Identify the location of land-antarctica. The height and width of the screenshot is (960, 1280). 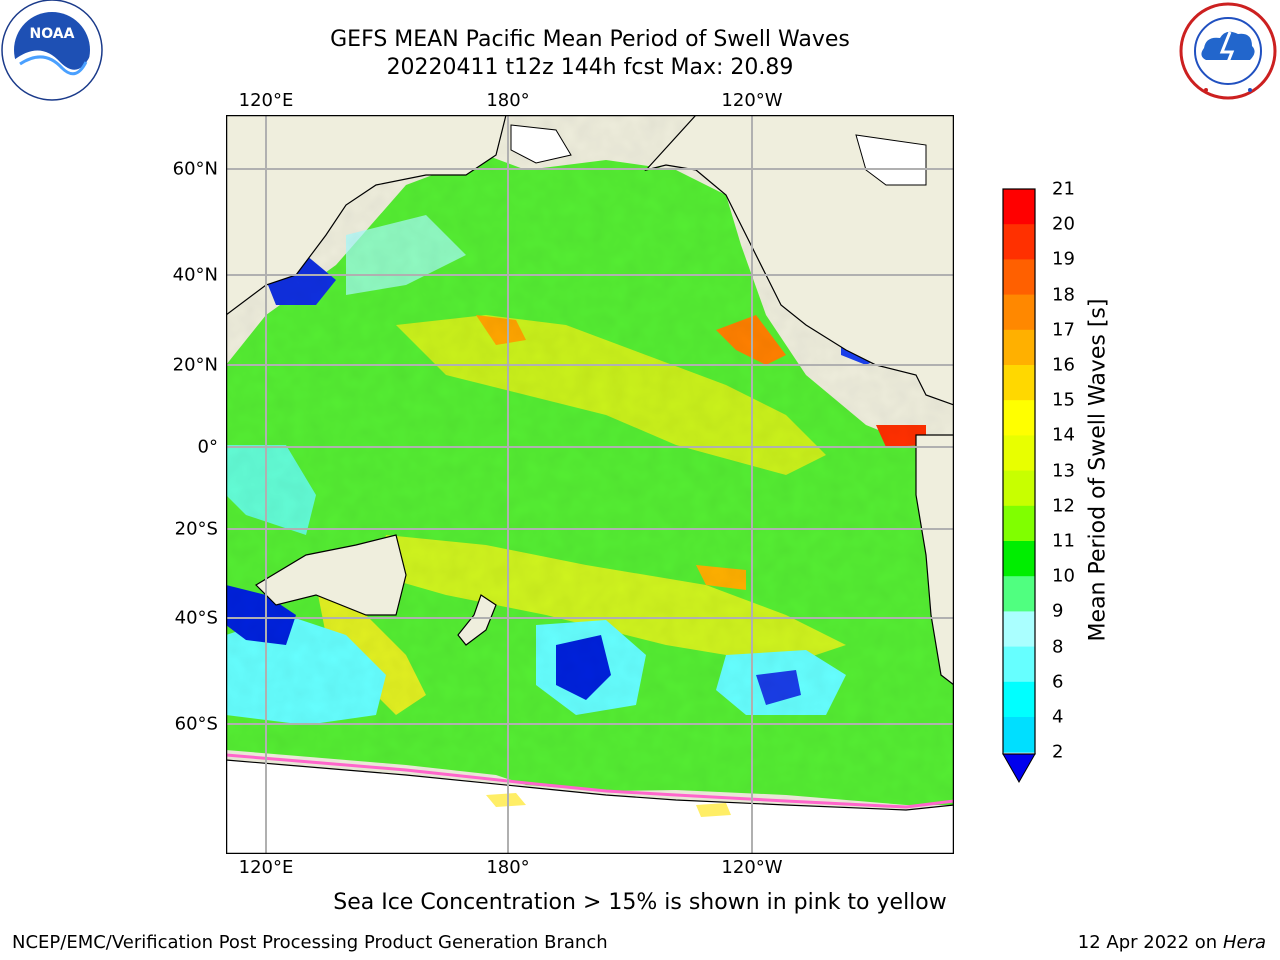
(590, 806).